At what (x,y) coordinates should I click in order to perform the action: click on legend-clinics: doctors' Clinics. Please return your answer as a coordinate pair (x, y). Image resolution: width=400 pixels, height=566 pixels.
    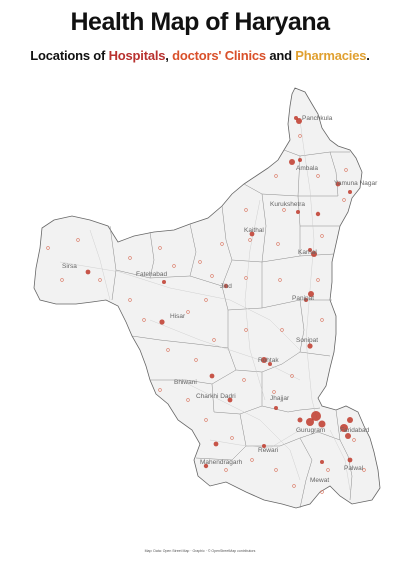
    Looking at the image, I should click on (219, 55).